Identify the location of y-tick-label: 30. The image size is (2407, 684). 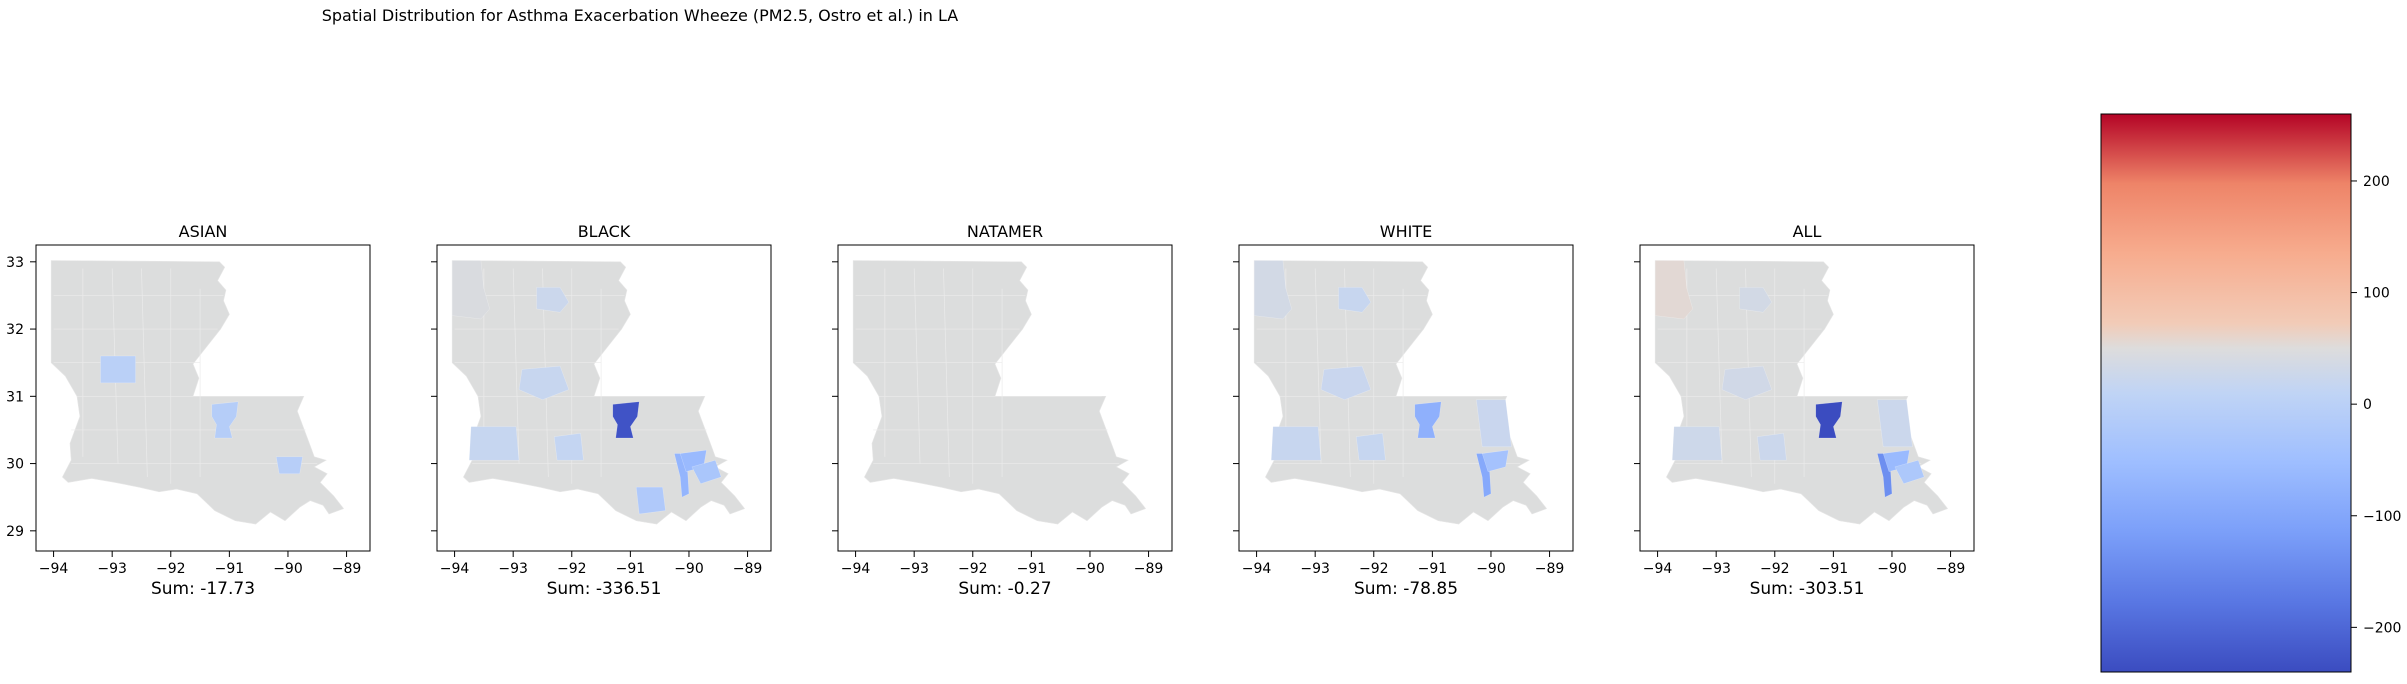
(15, 465).